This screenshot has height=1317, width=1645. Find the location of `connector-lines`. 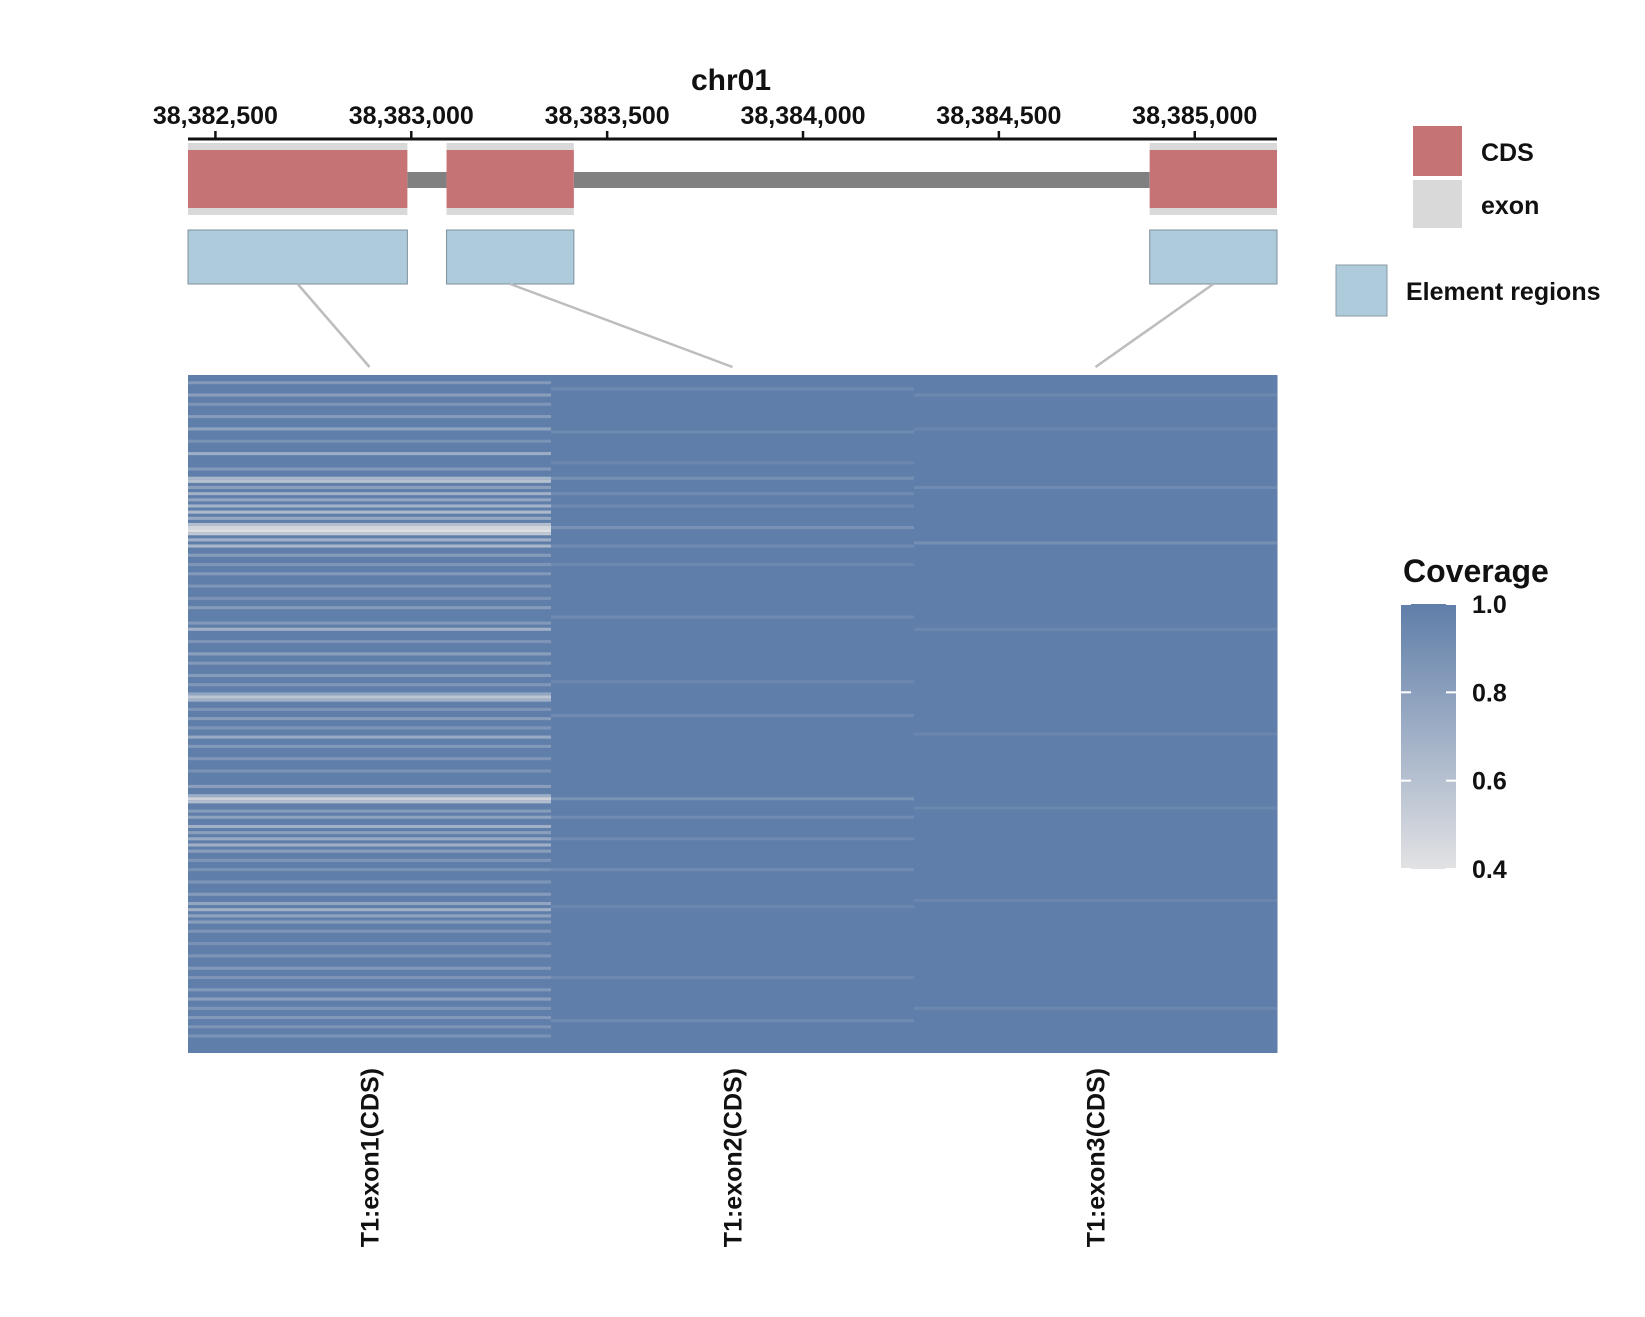

connector-lines is located at coordinates (755, 325).